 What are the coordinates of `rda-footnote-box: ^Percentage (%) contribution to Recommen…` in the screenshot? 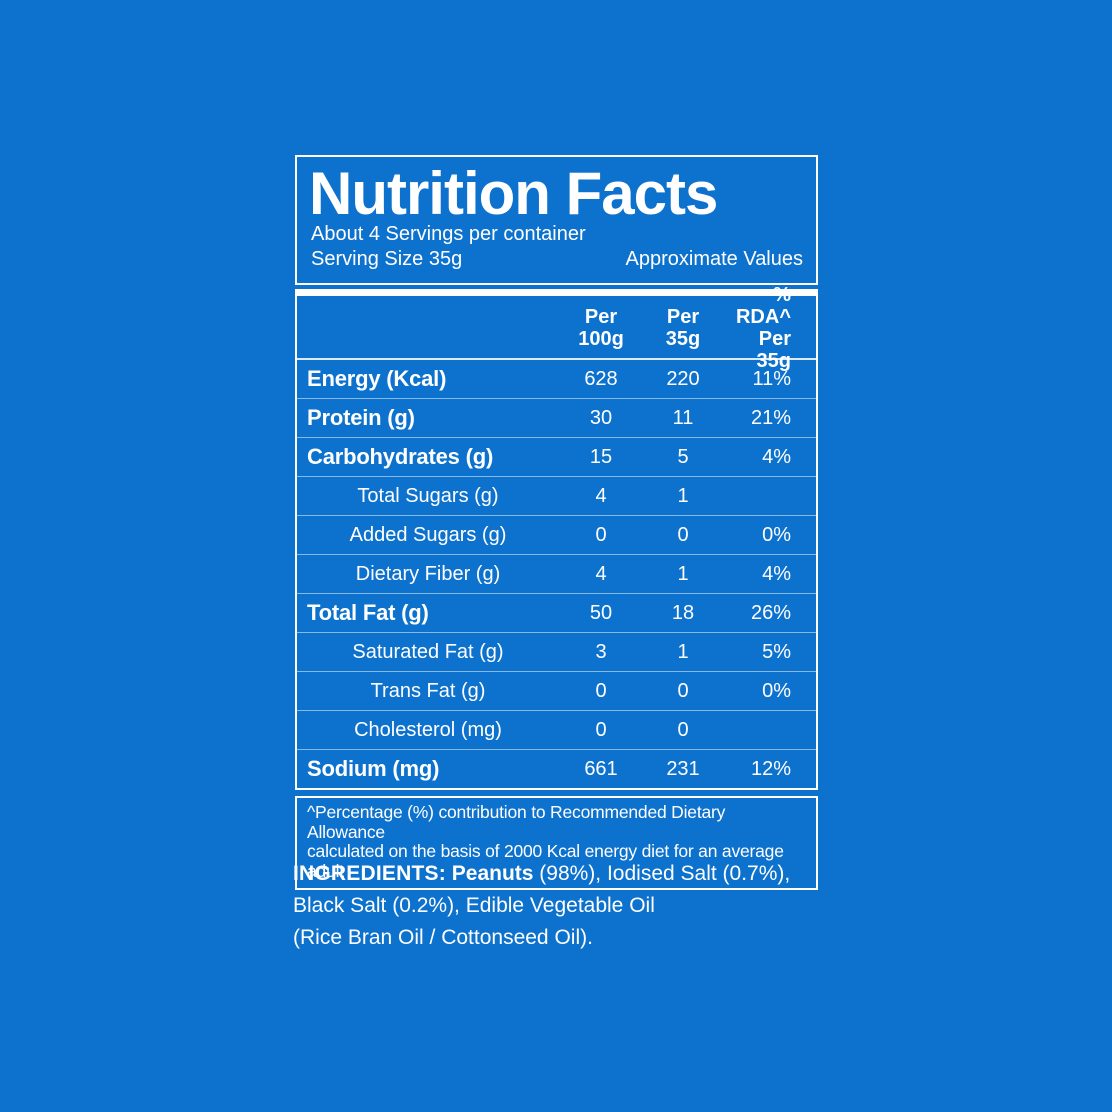 It's located at (556, 843).